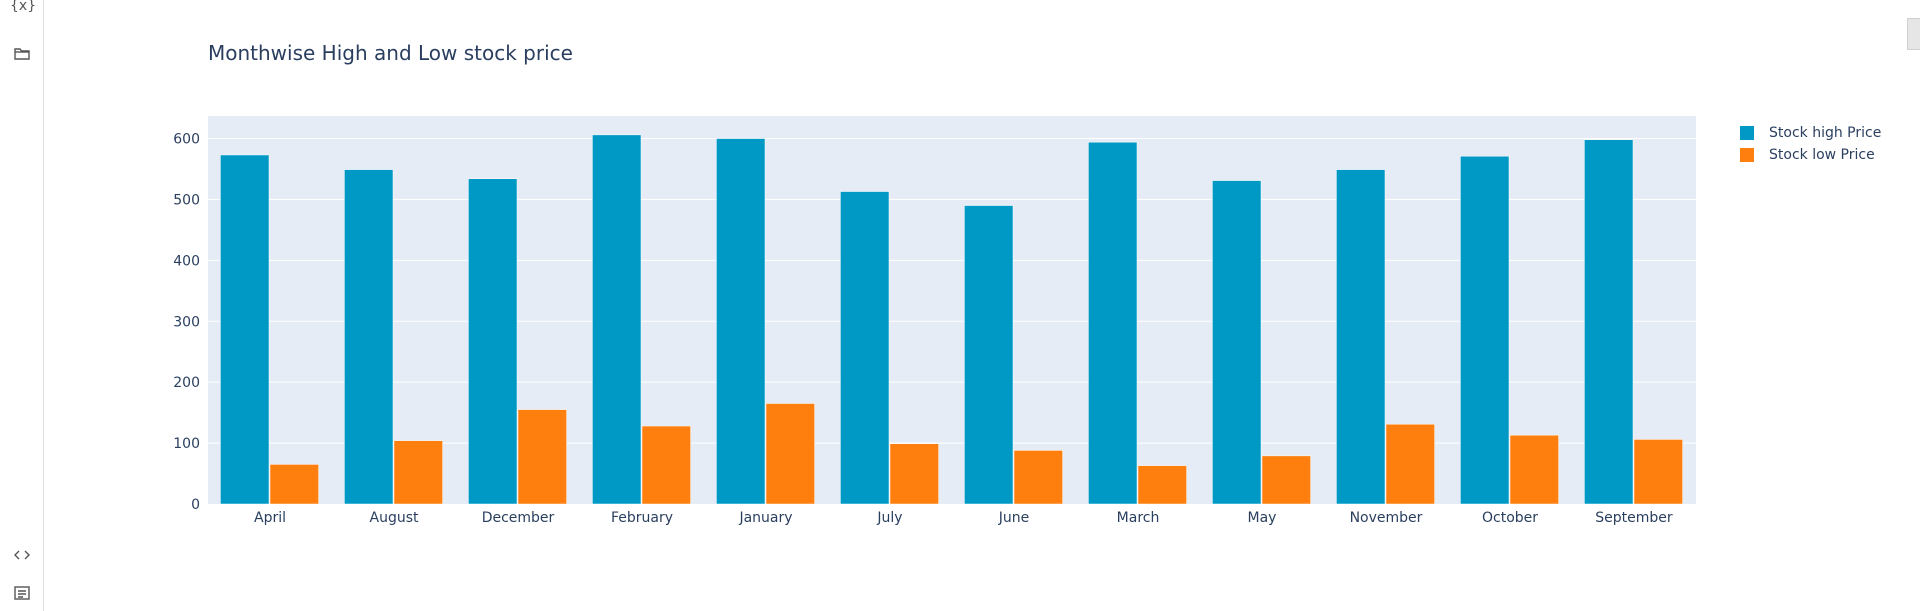  I want to click on x-tick-label-september: September, so click(1634, 518).